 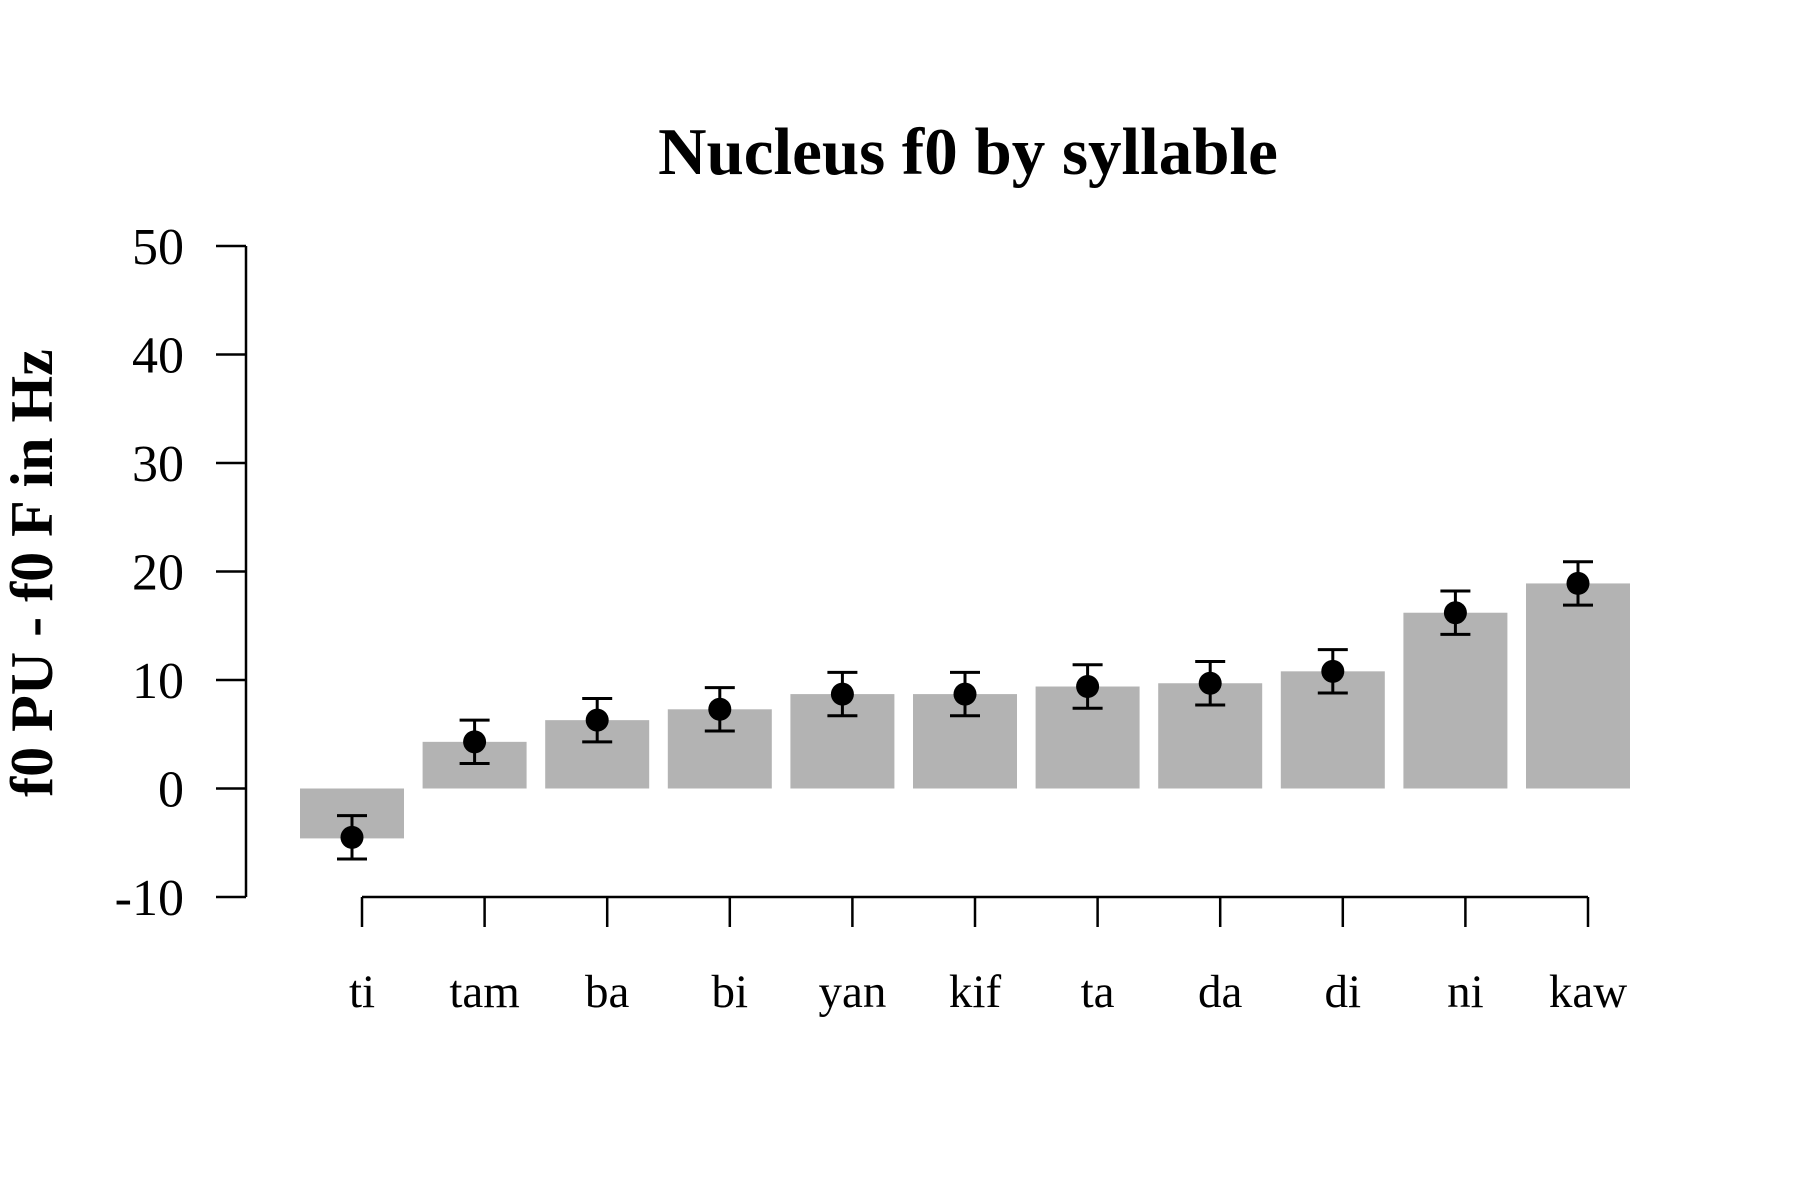 What do you see at coordinates (32, 573) in the screenshot?
I see `y-axis-label: f0 PU - f0 F in Hz` at bounding box center [32, 573].